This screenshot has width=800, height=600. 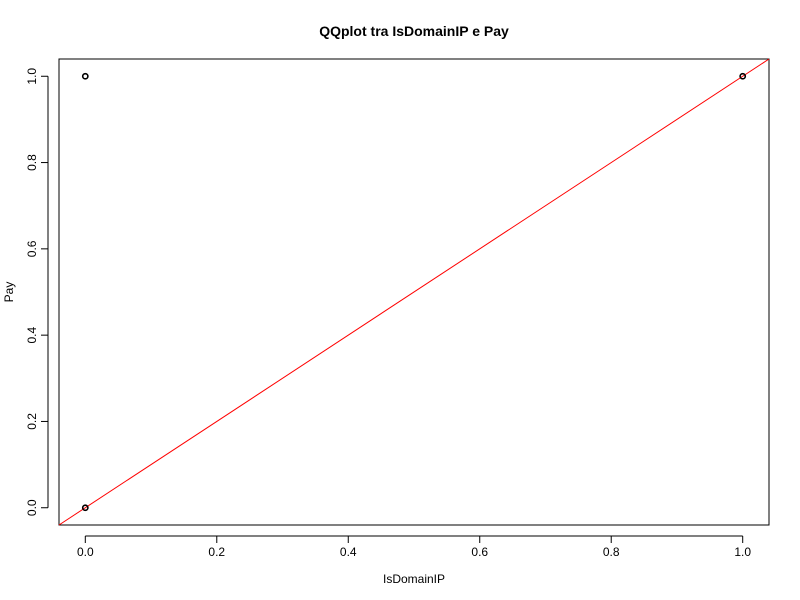 I want to click on x-tick-label: 0.2, so click(x=216, y=552).